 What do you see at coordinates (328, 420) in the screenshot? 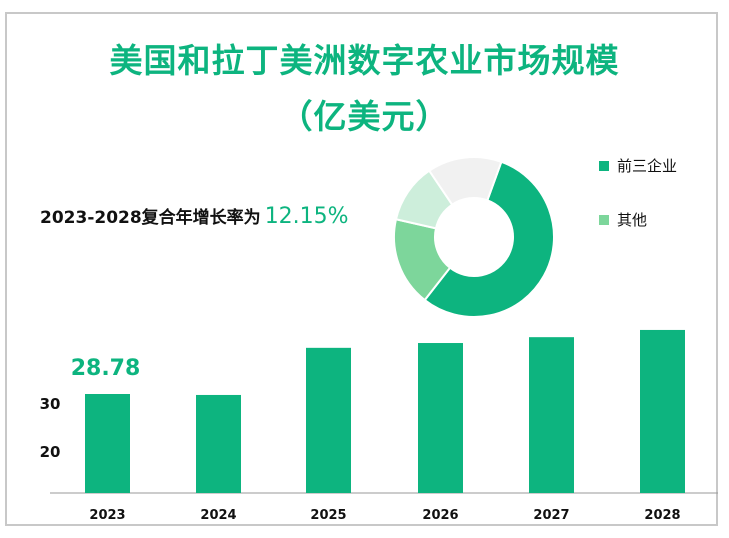
I see `bar-2025` at bounding box center [328, 420].